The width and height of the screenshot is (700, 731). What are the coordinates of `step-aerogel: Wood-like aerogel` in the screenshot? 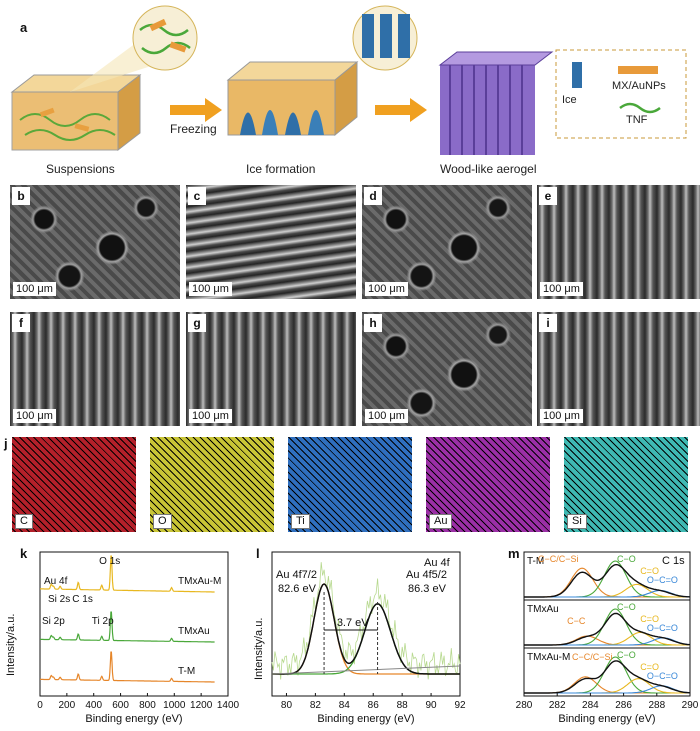 It's located at (488, 169).